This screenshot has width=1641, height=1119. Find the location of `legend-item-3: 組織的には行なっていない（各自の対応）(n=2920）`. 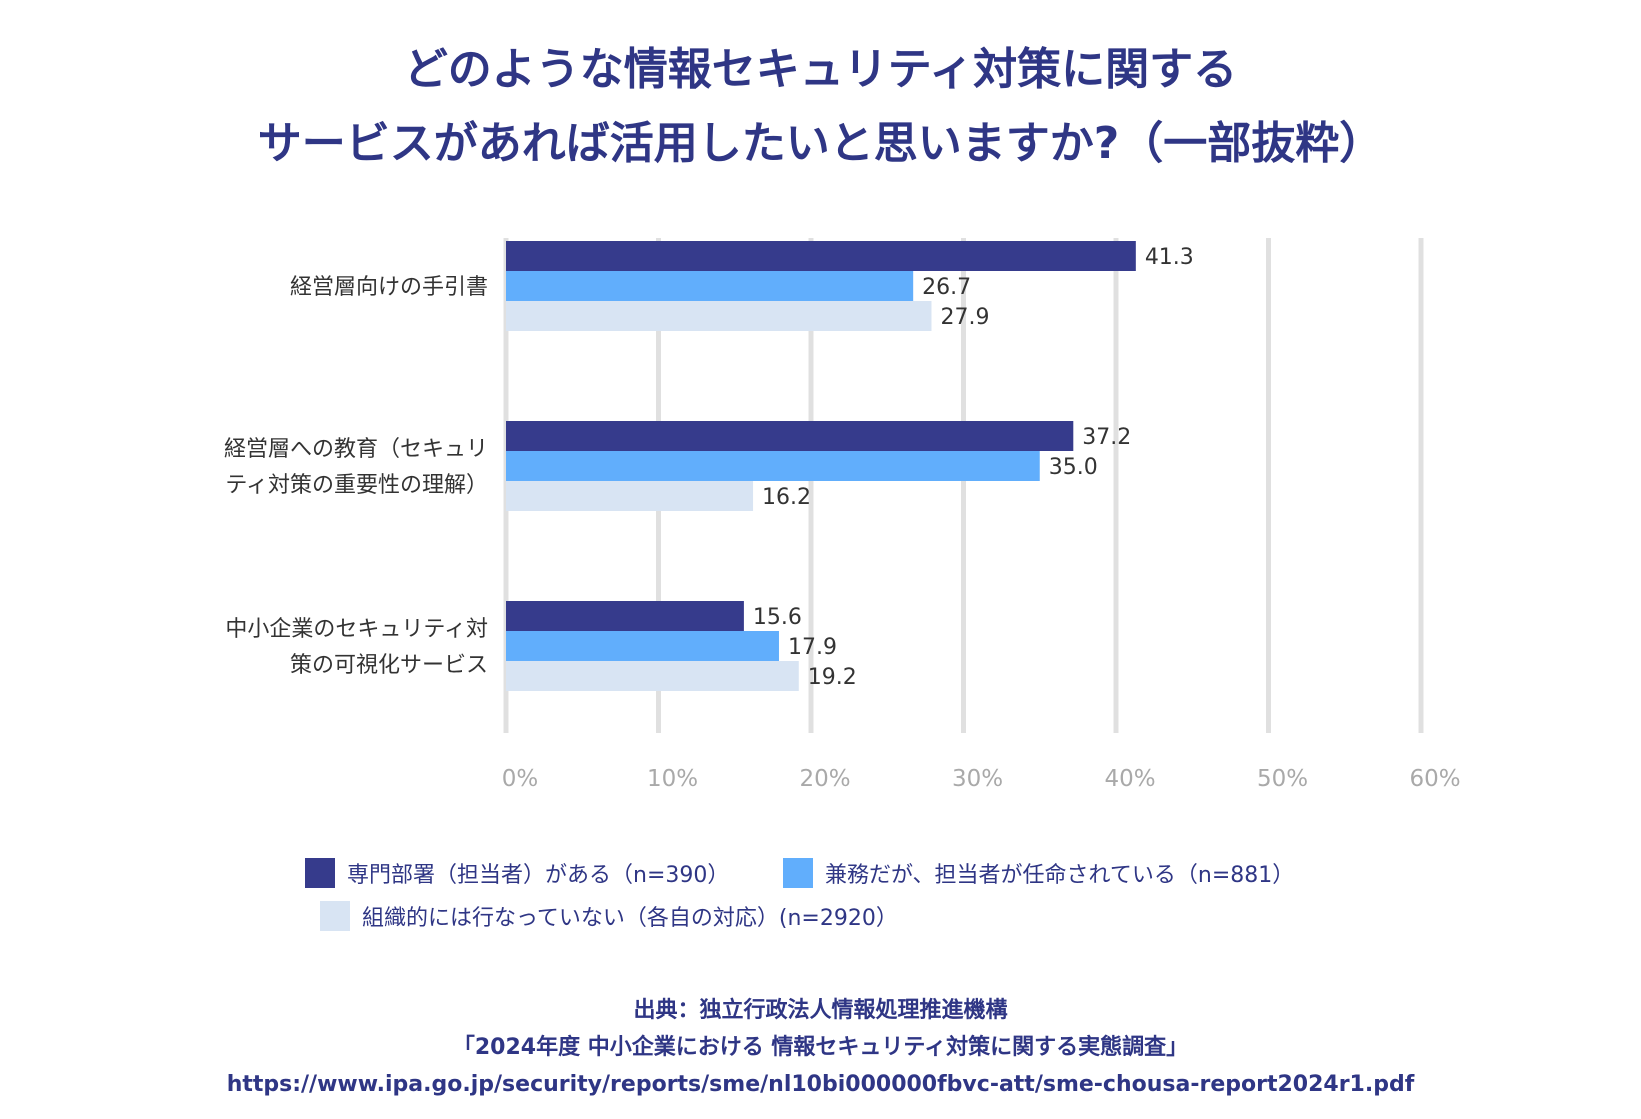

legend-item-3: 組織的には行なっていない（各自の対応）(n=2920） is located at coordinates (609, 916).